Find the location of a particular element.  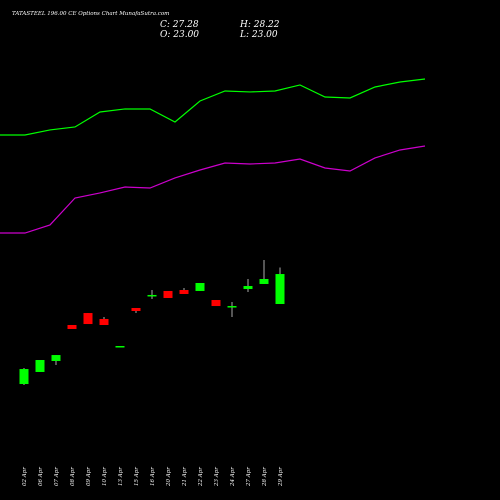

x-tick-label: 20 Apr is located at coordinates (169, 477).